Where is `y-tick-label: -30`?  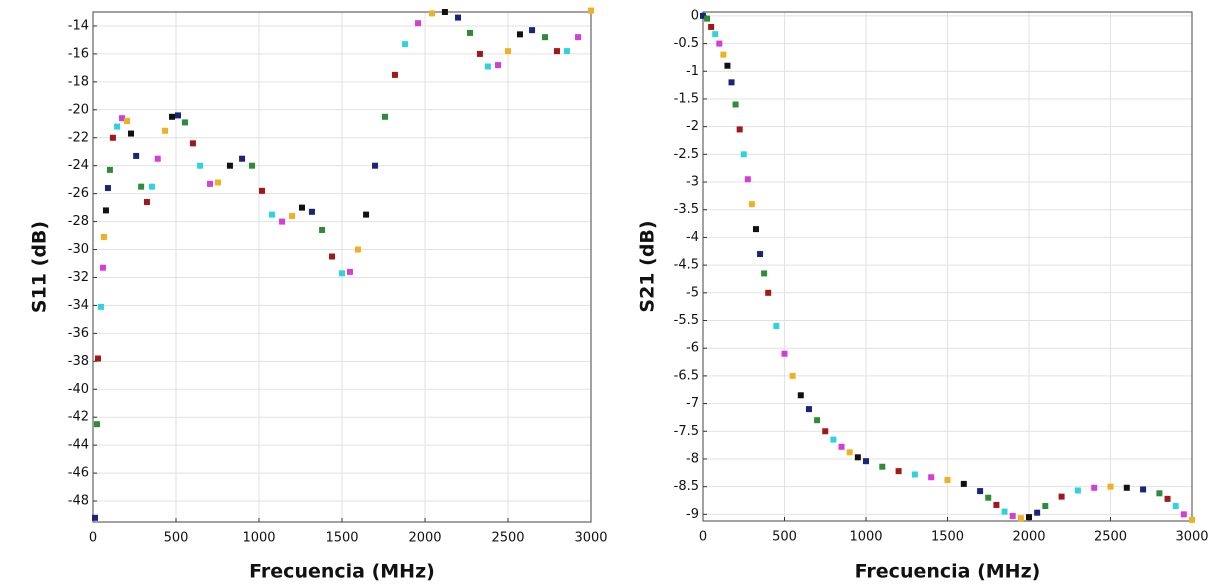 y-tick-label: -30 is located at coordinates (78, 249).